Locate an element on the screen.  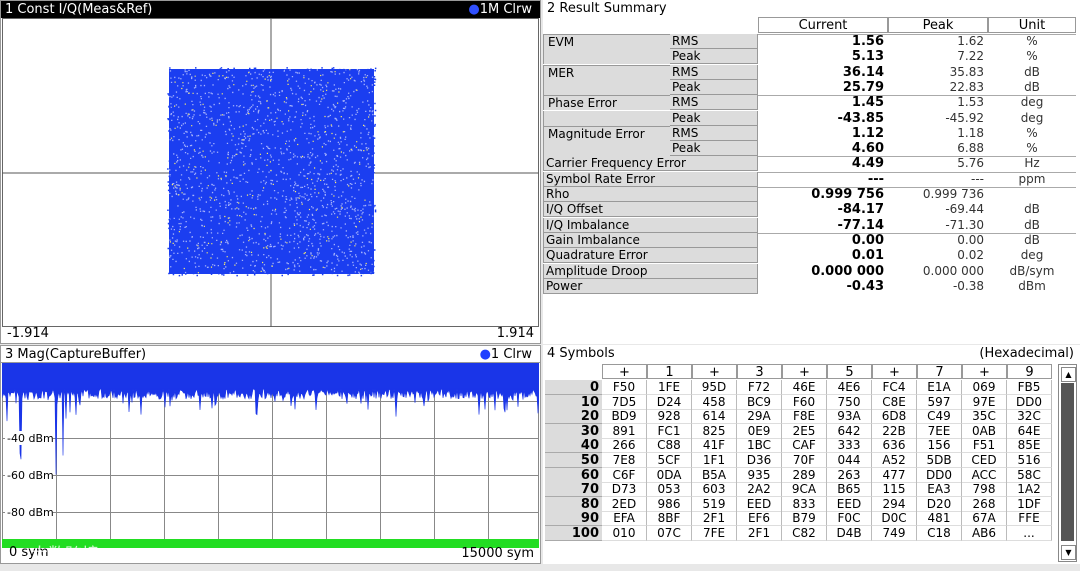
symbol-value: 95D is located at coordinates (714, 387).